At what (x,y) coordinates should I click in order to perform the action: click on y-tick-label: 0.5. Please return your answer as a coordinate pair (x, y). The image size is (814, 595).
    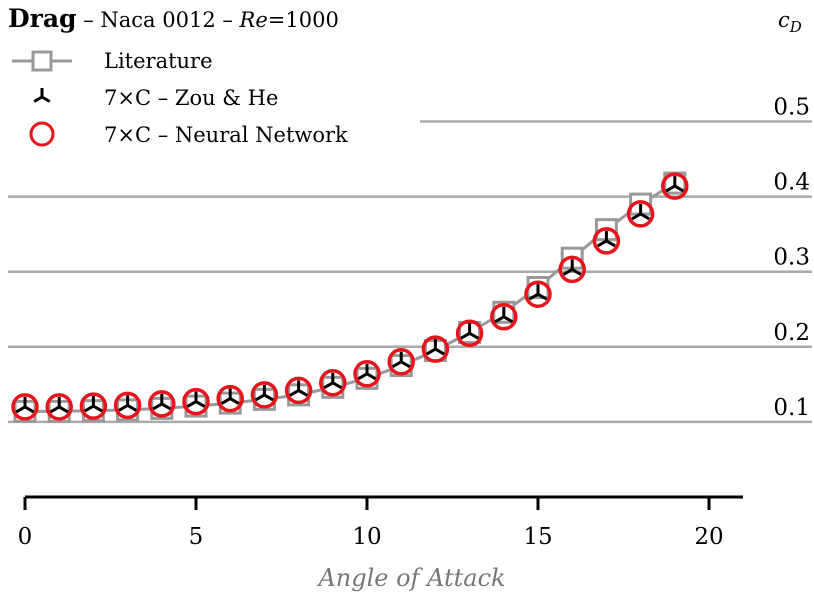
    Looking at the image, I should click on (791, 108).